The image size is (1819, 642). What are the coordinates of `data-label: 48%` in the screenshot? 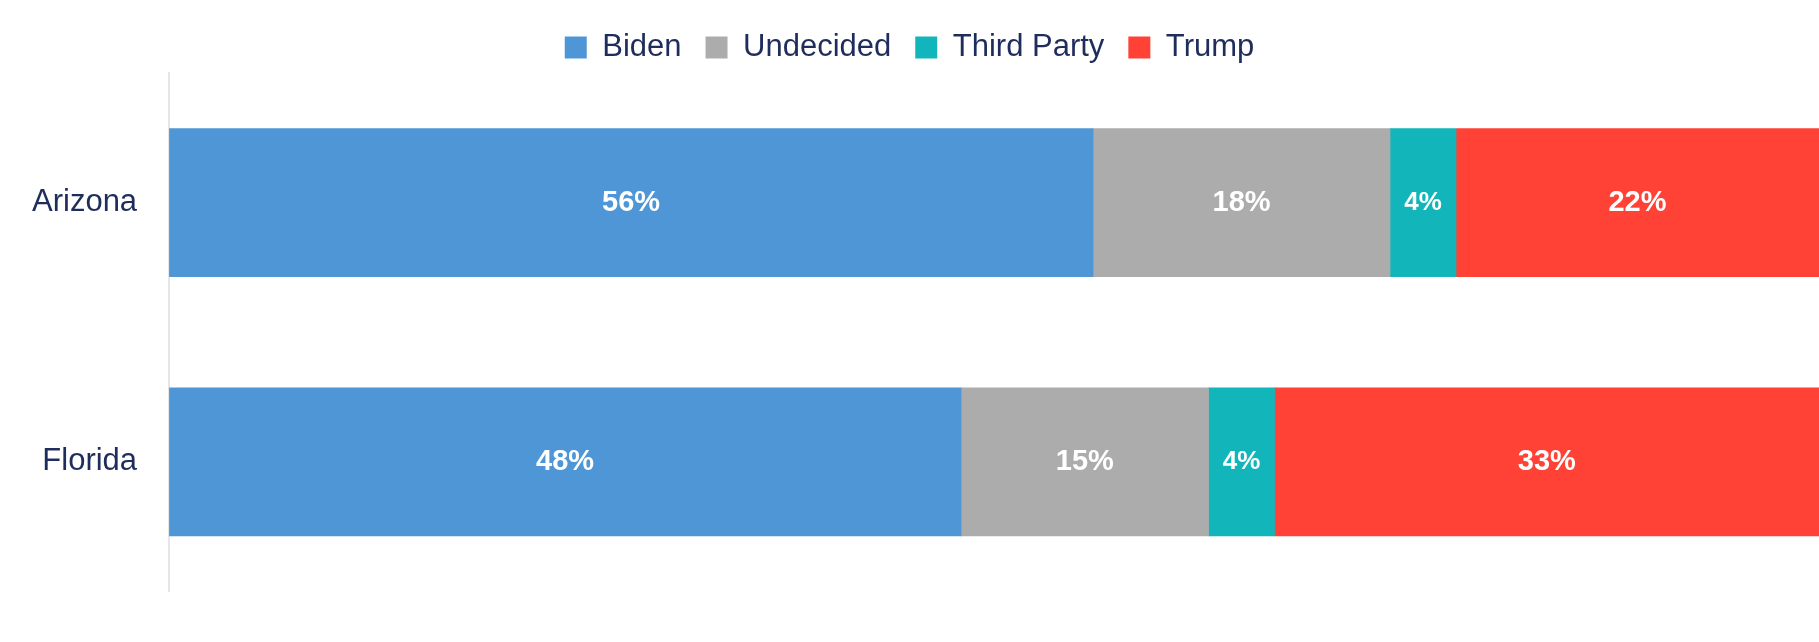 It's located at (565, 459).